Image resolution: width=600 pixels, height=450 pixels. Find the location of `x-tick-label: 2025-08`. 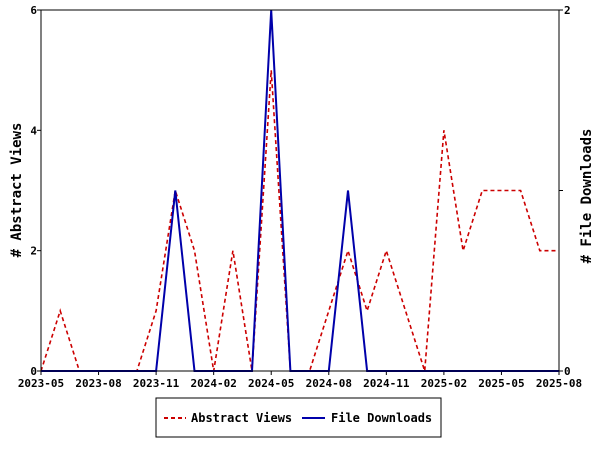

x-tick-label: 2025-08 is located at coordinates (559, 383).